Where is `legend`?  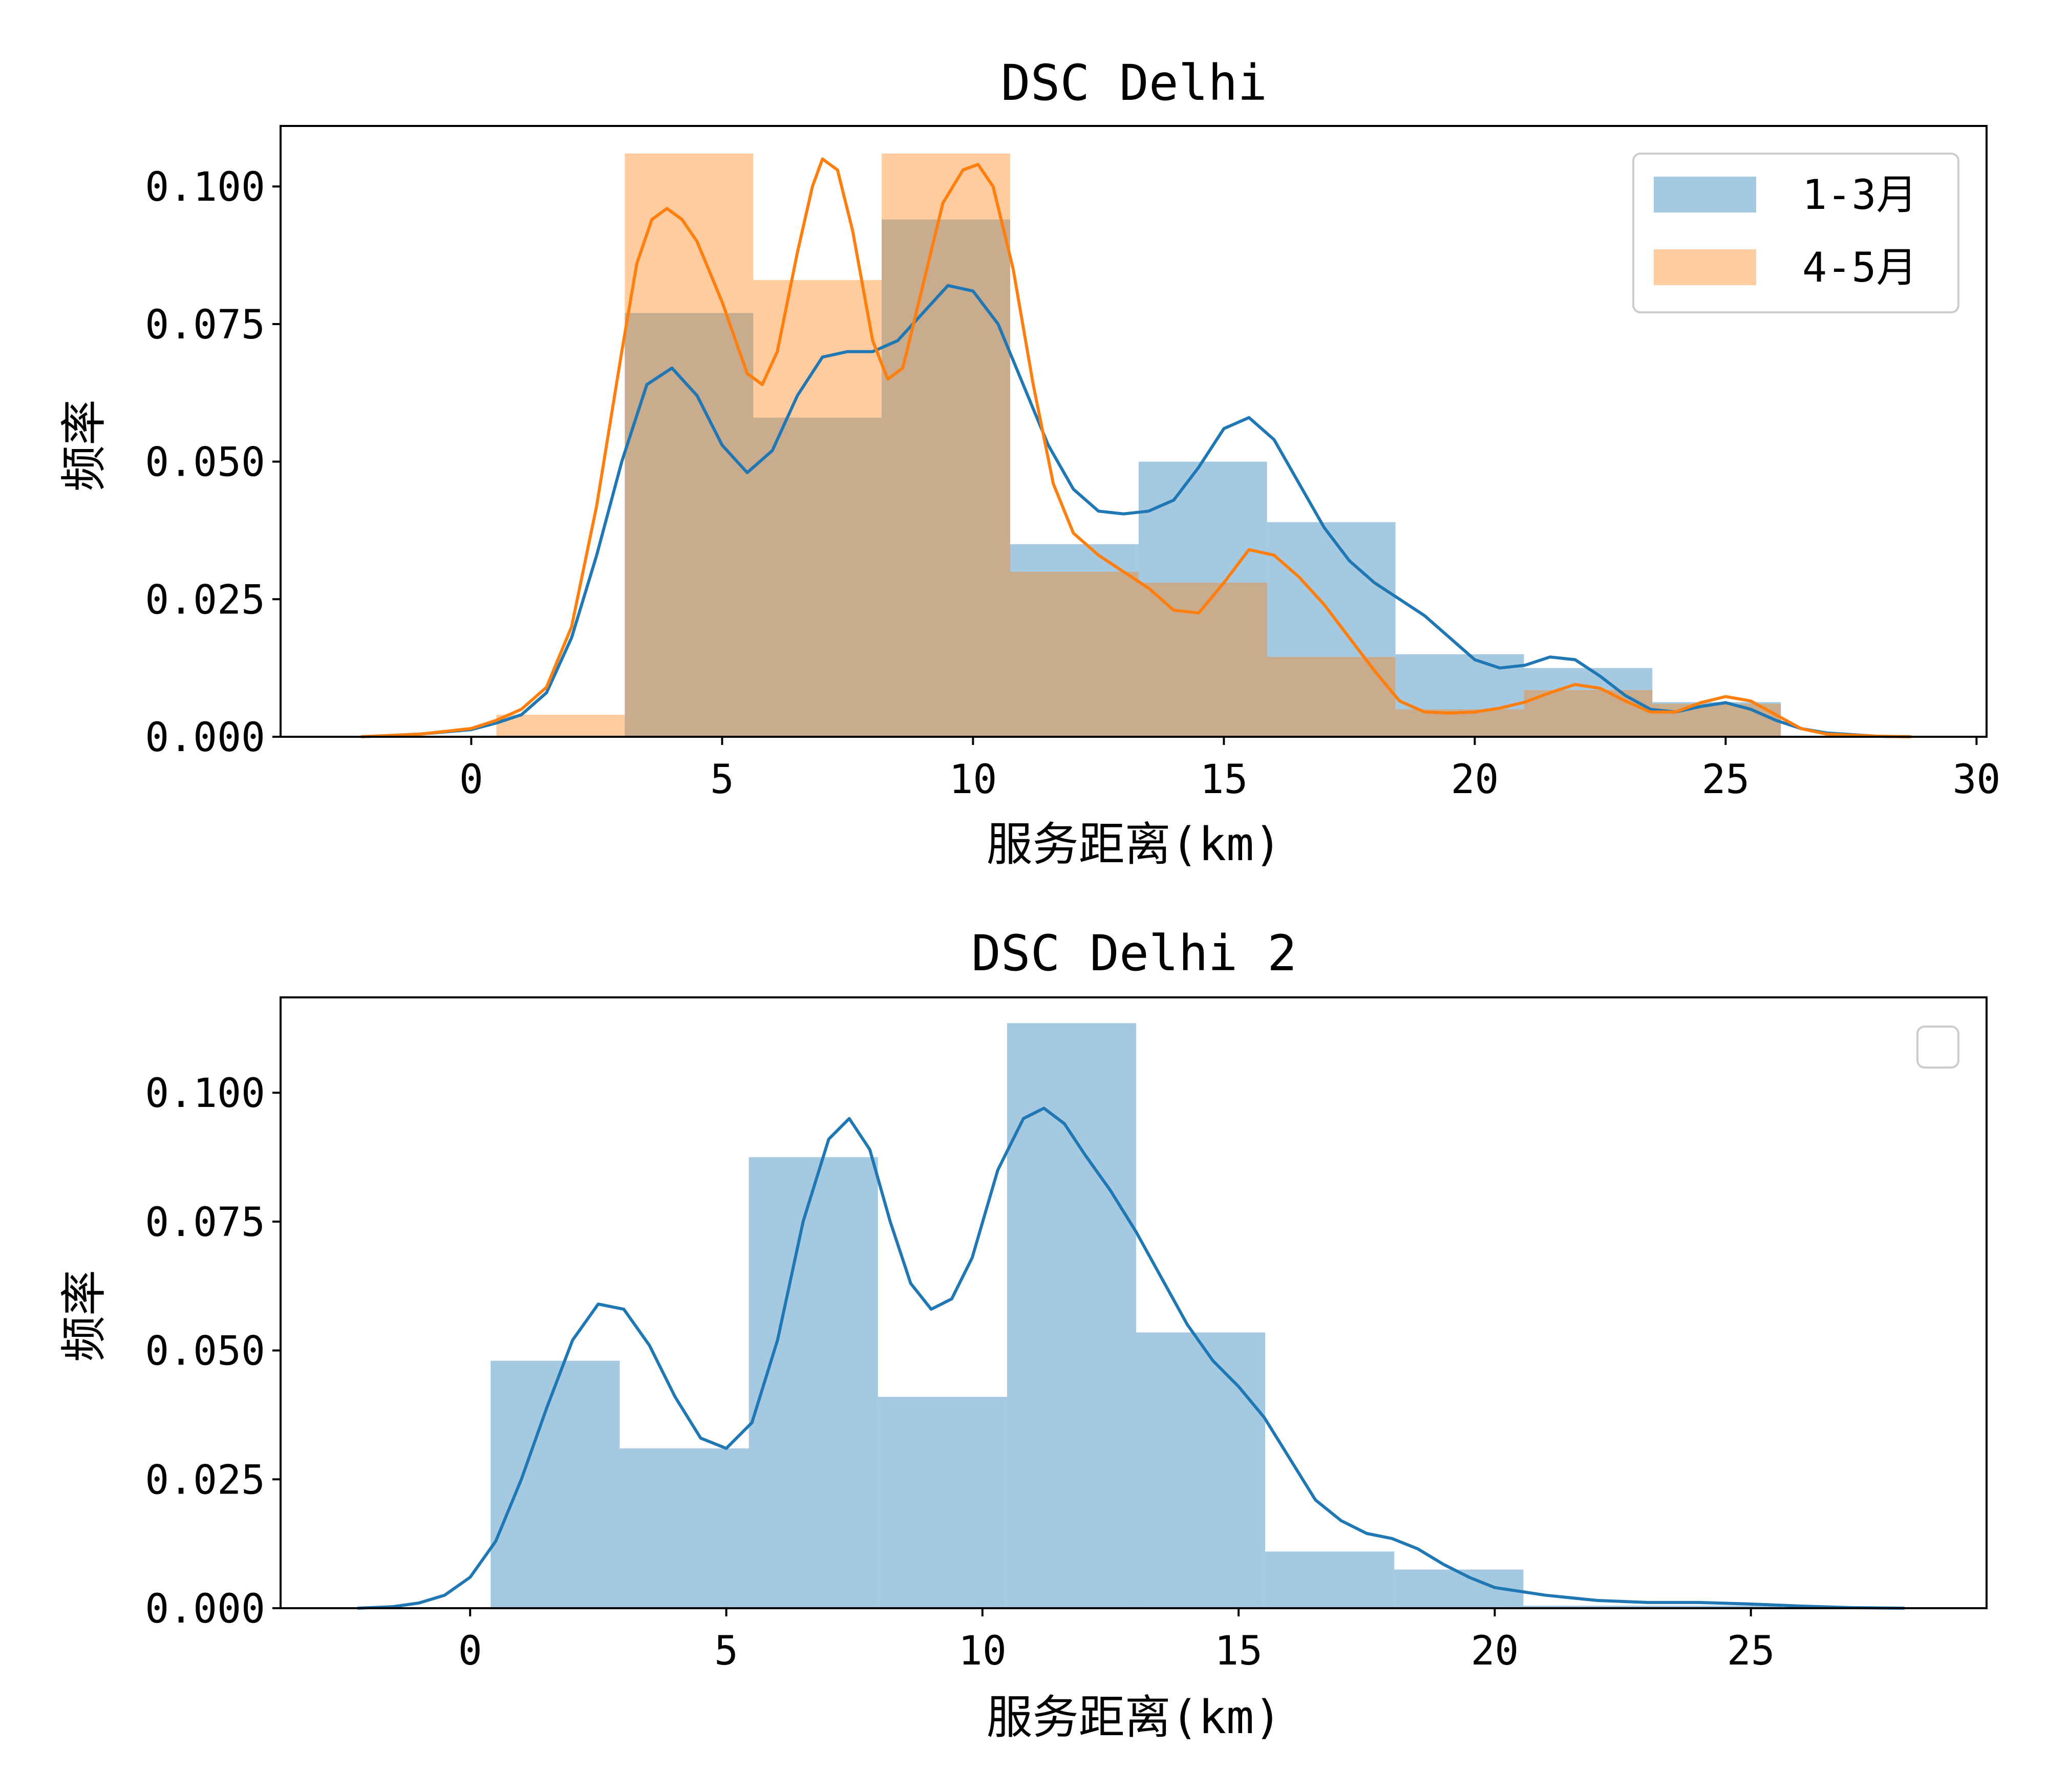 legend is located at coordinates (1937, 1047).